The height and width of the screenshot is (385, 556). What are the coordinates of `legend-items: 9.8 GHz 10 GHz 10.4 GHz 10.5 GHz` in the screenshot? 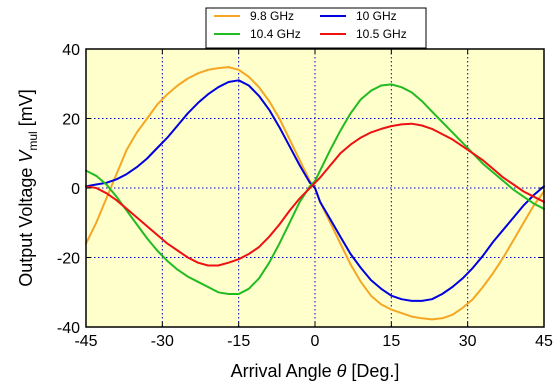 It's located at (310, 25).